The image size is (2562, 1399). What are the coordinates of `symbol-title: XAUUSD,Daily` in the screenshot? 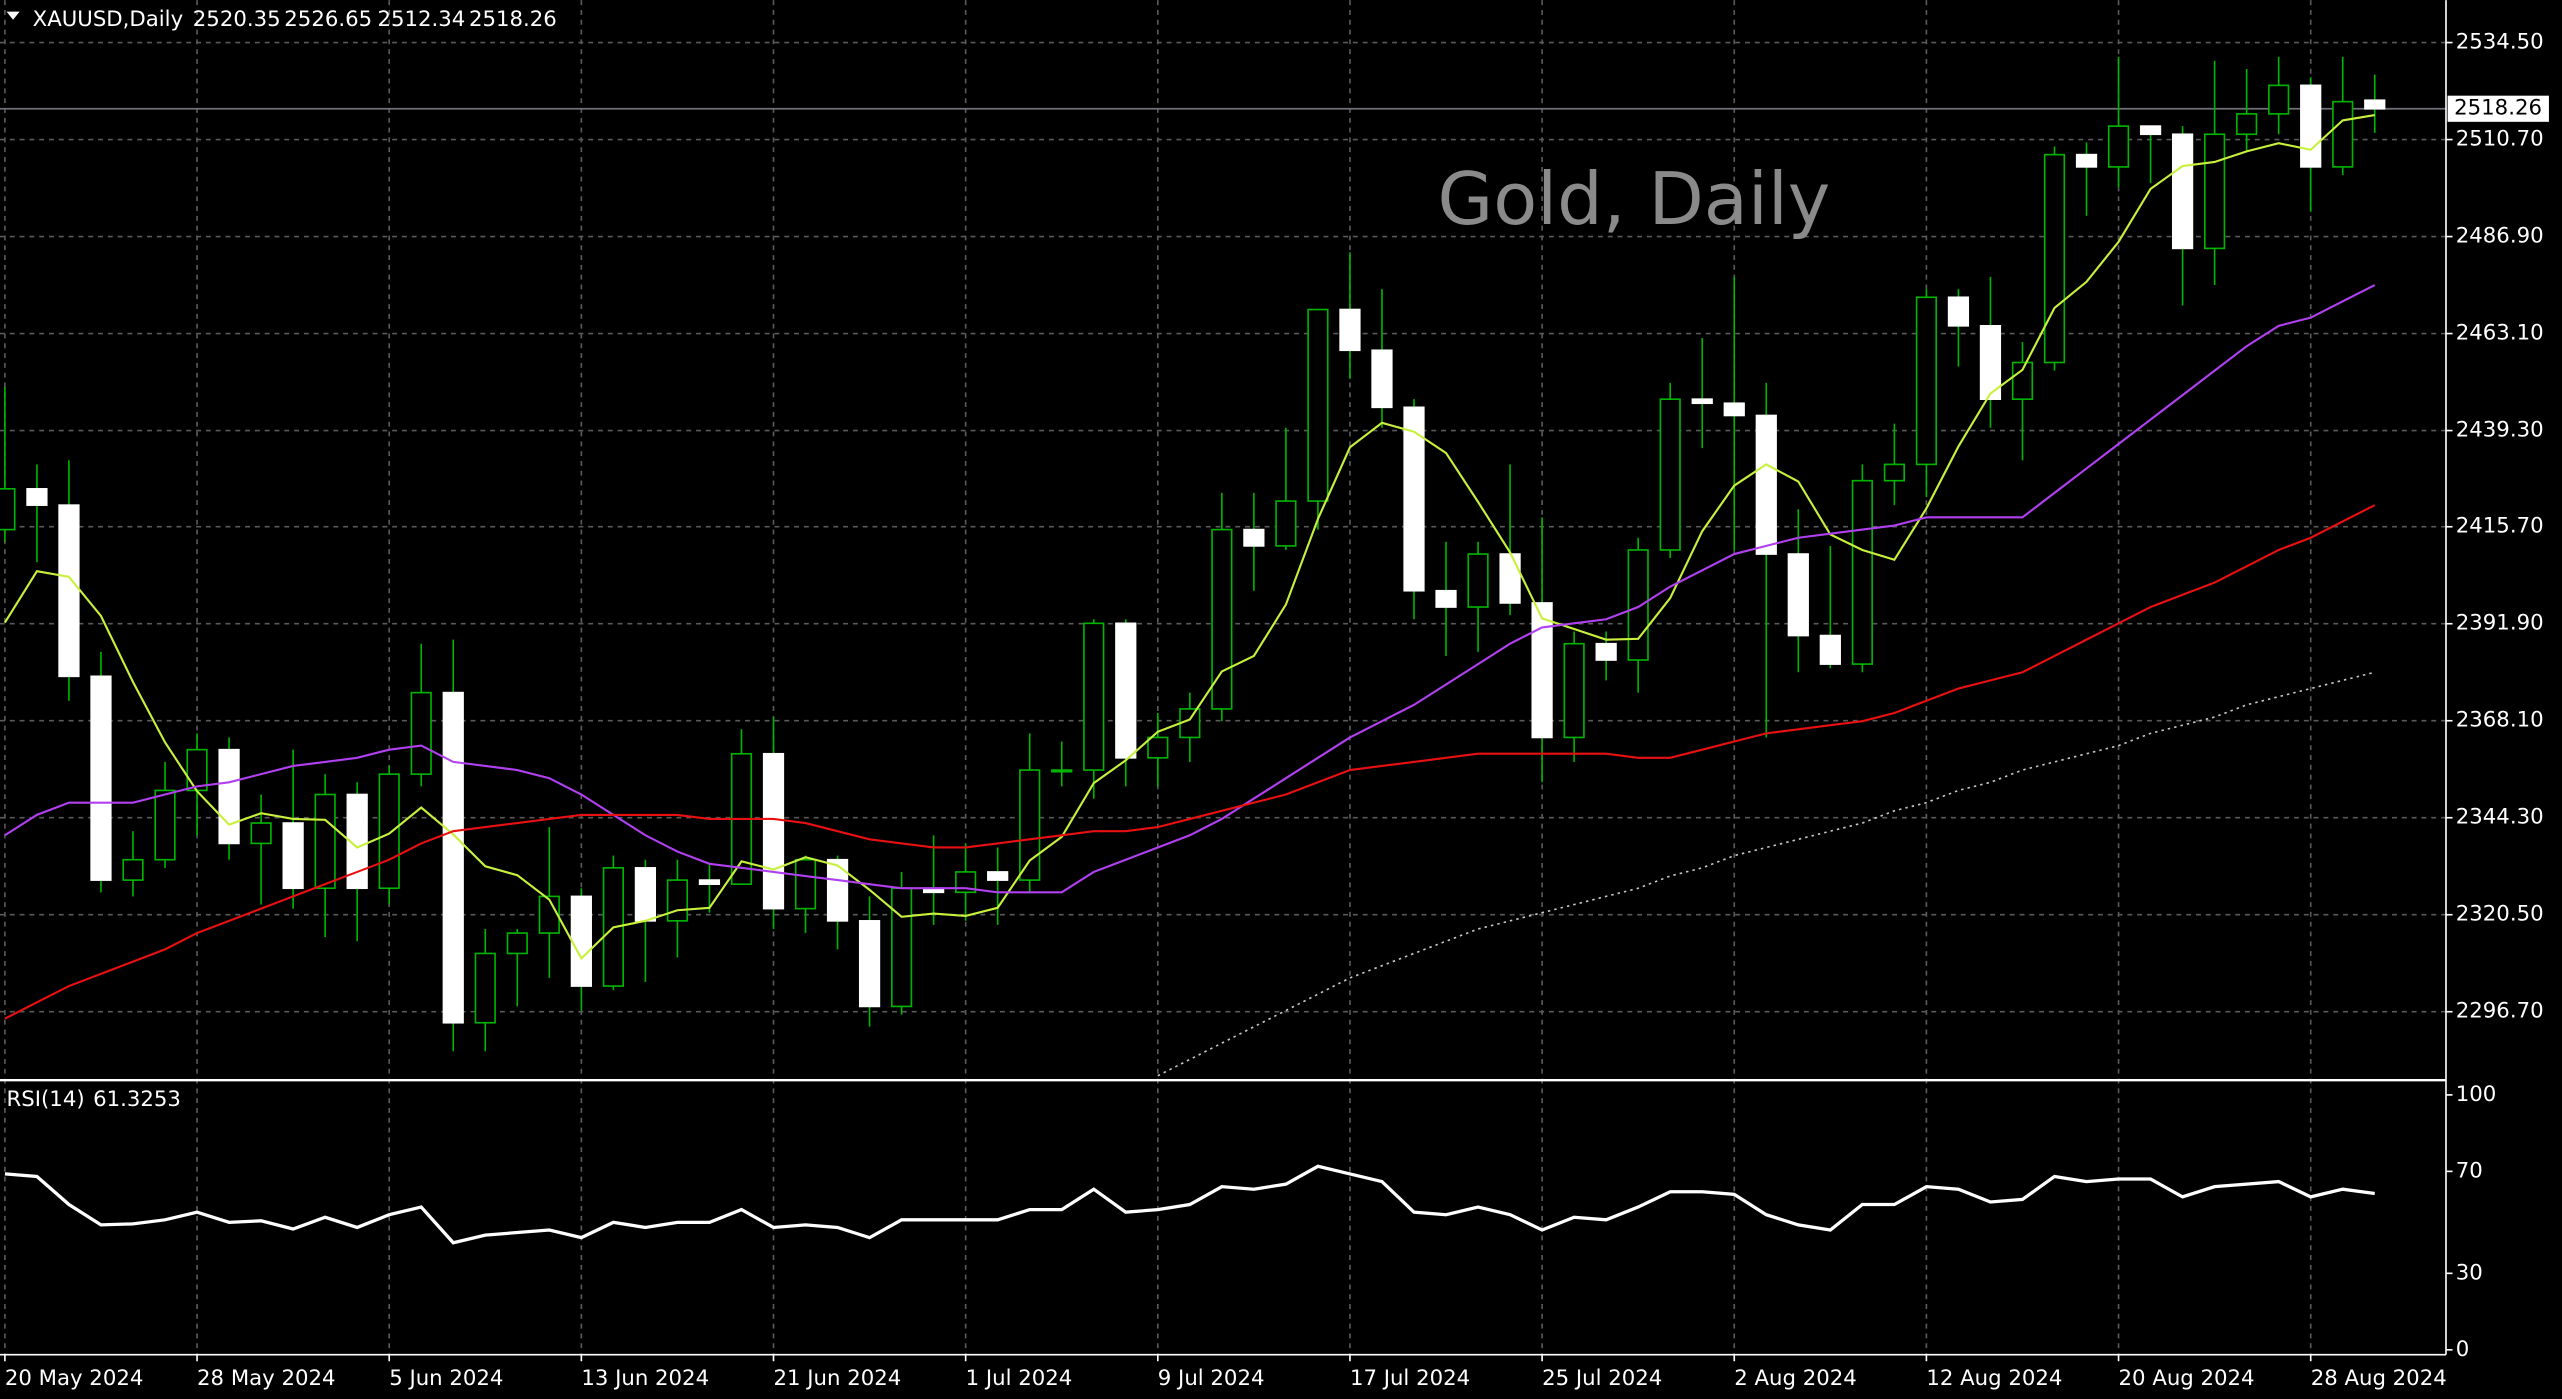 It's located at (108, 19).